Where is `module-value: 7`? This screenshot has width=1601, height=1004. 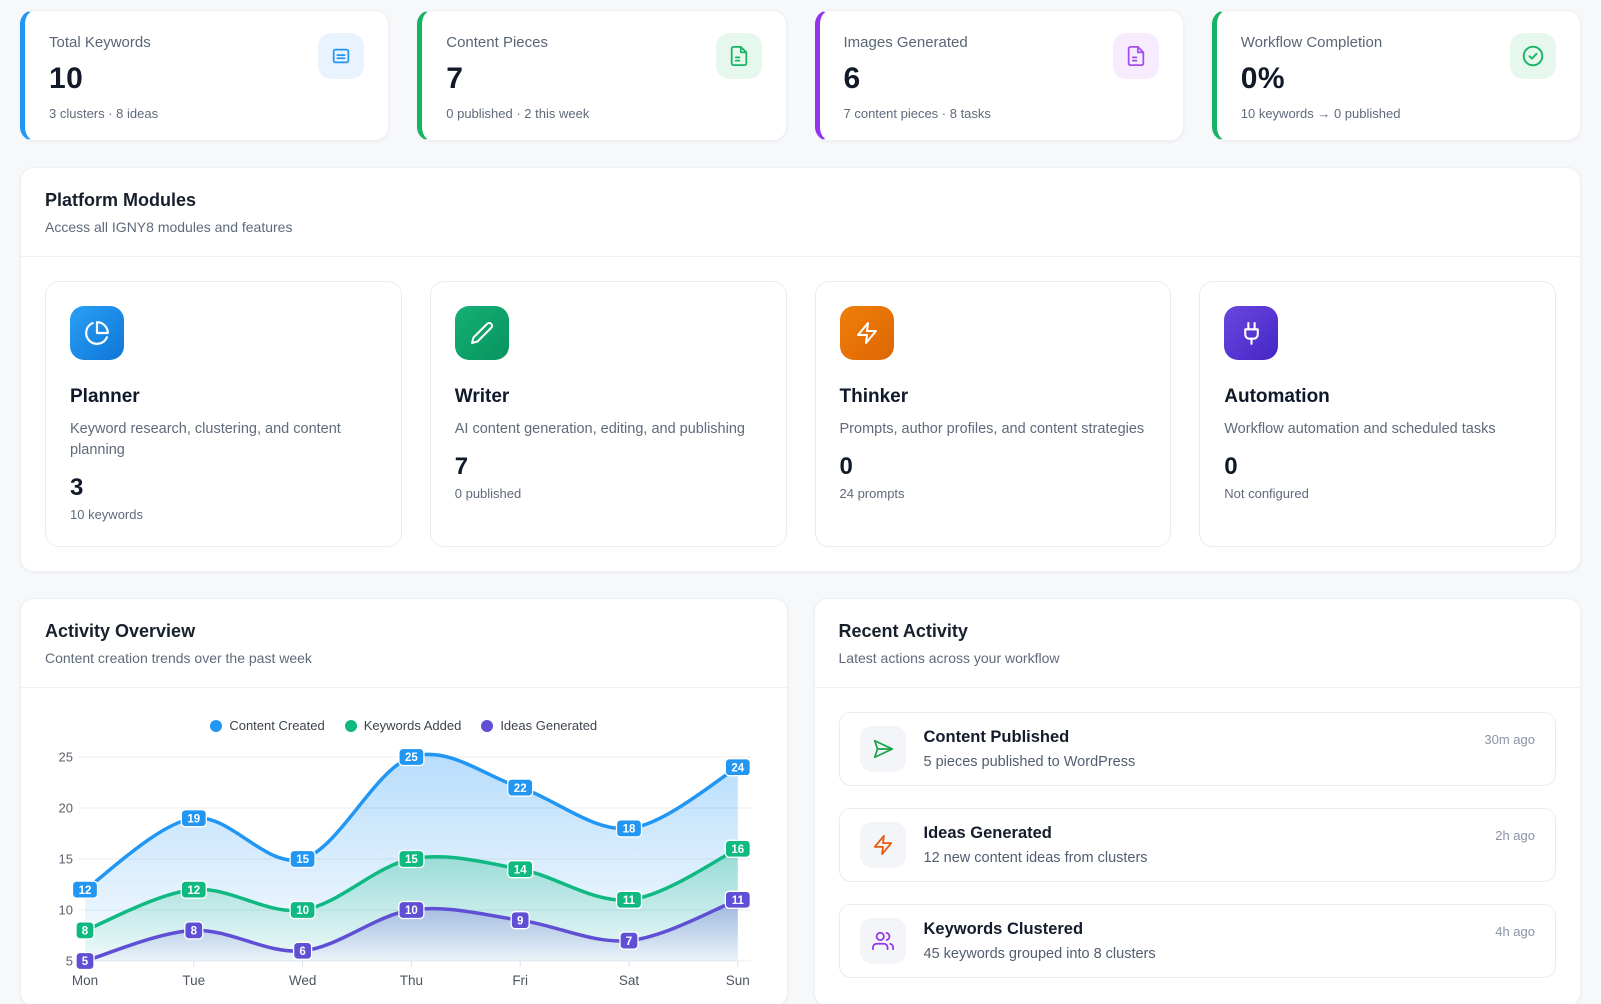
module-value: 7 is located at coordinates (461, 467).